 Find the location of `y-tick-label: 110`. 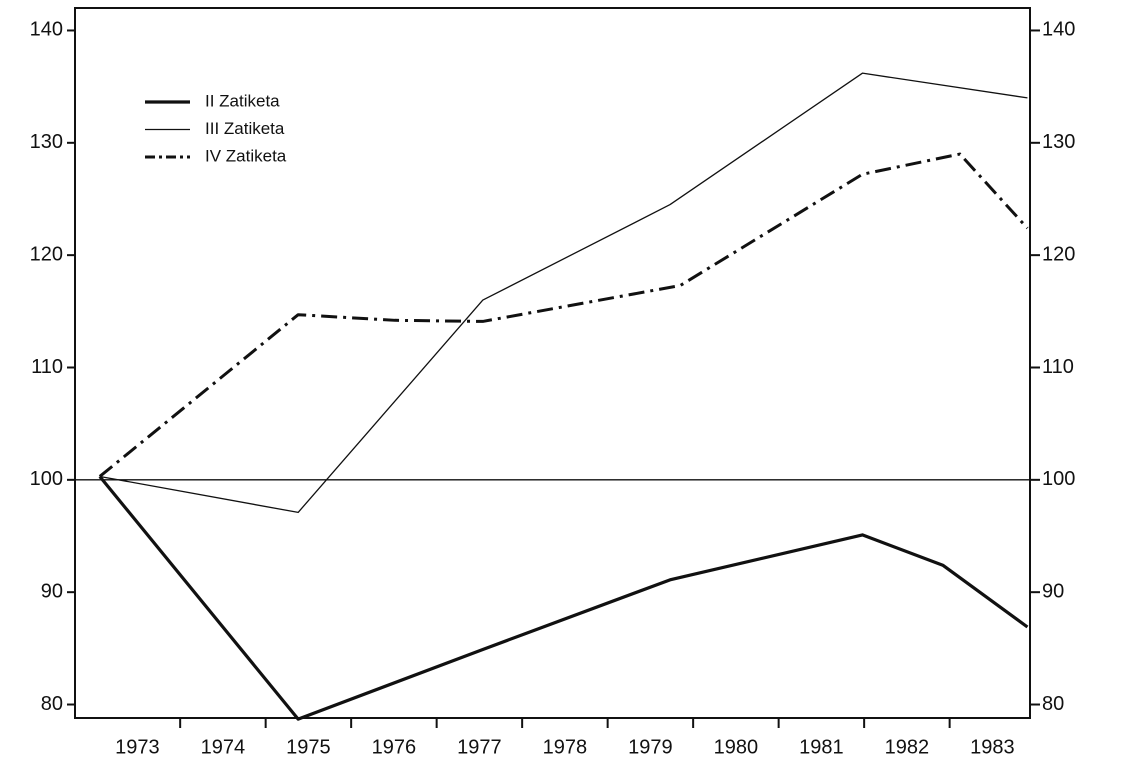

y-tick-label: 110 is located at coordinates (47, 367).